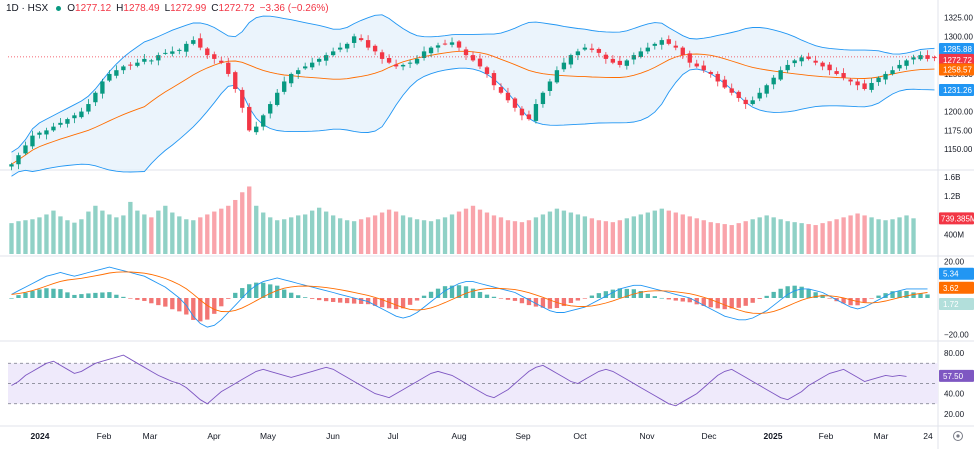  I want to click on signal-last-badge: 3.62, so click(951, 288).